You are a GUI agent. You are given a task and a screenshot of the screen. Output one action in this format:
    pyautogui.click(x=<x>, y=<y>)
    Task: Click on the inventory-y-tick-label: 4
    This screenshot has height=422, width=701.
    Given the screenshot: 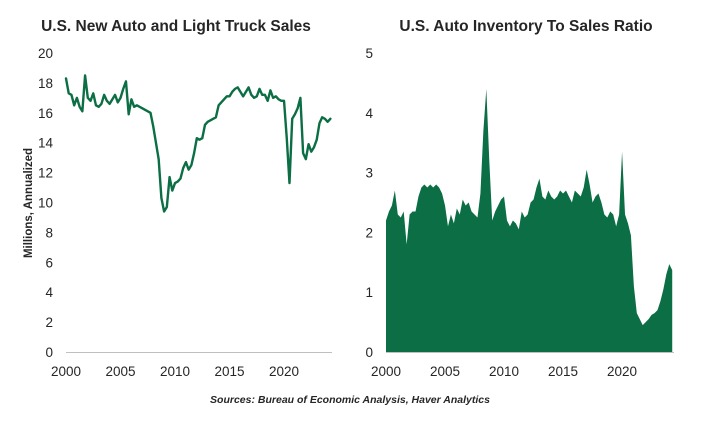 What is the action you would take?
    pyautogui.click(x=369, y=113)
    